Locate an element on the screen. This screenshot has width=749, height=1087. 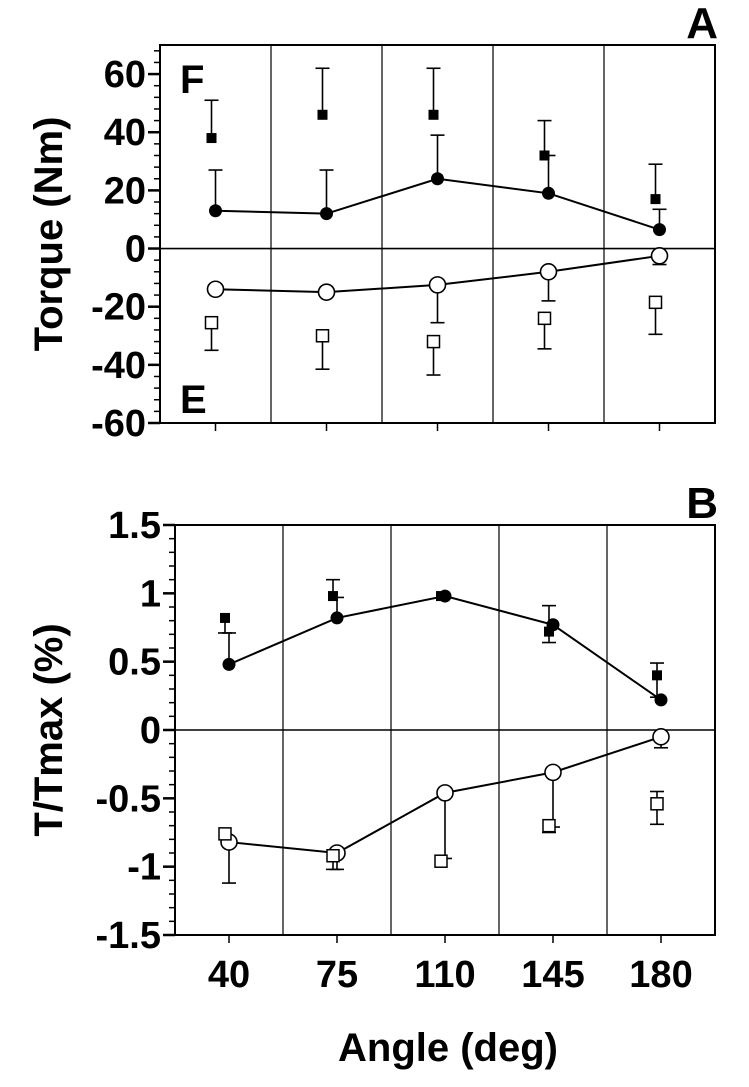
y-tick-label: -40 is located at coordinates (118, 366).